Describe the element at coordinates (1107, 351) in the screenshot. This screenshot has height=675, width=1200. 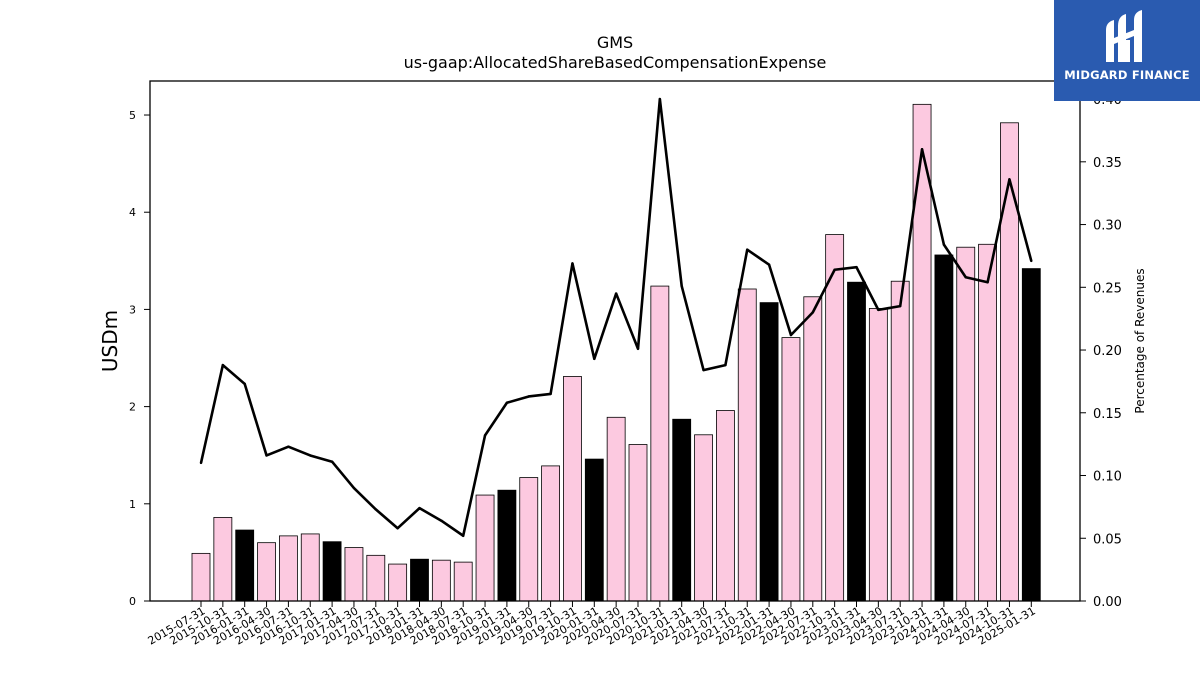
I see `y2-tick-label: 0.20` at that location.